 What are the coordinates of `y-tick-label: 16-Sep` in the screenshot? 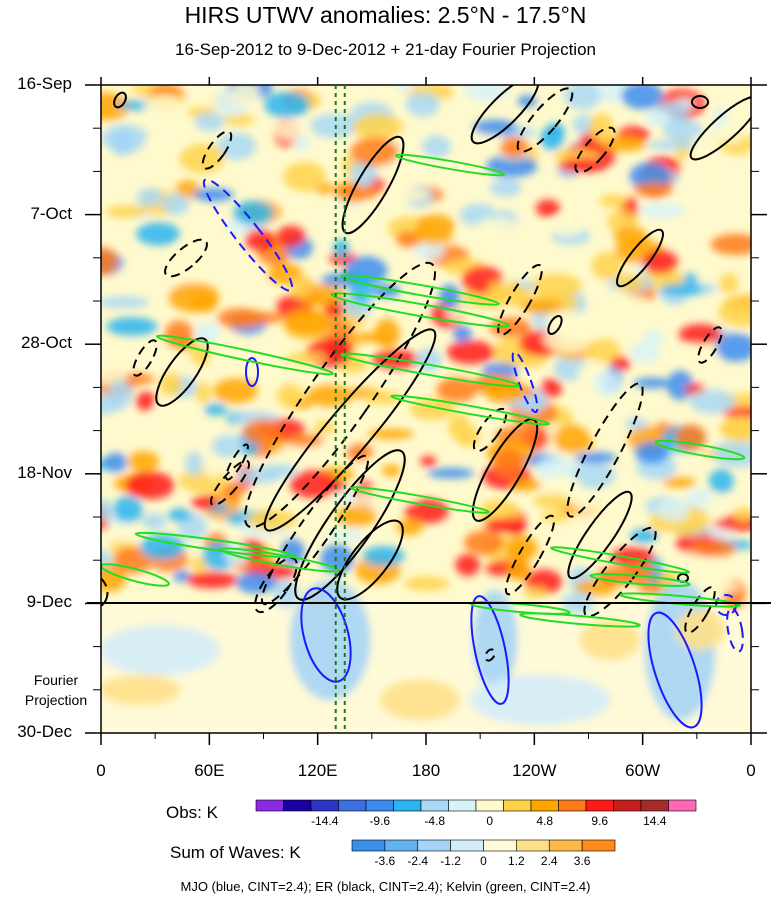 It's located at (44, 83).